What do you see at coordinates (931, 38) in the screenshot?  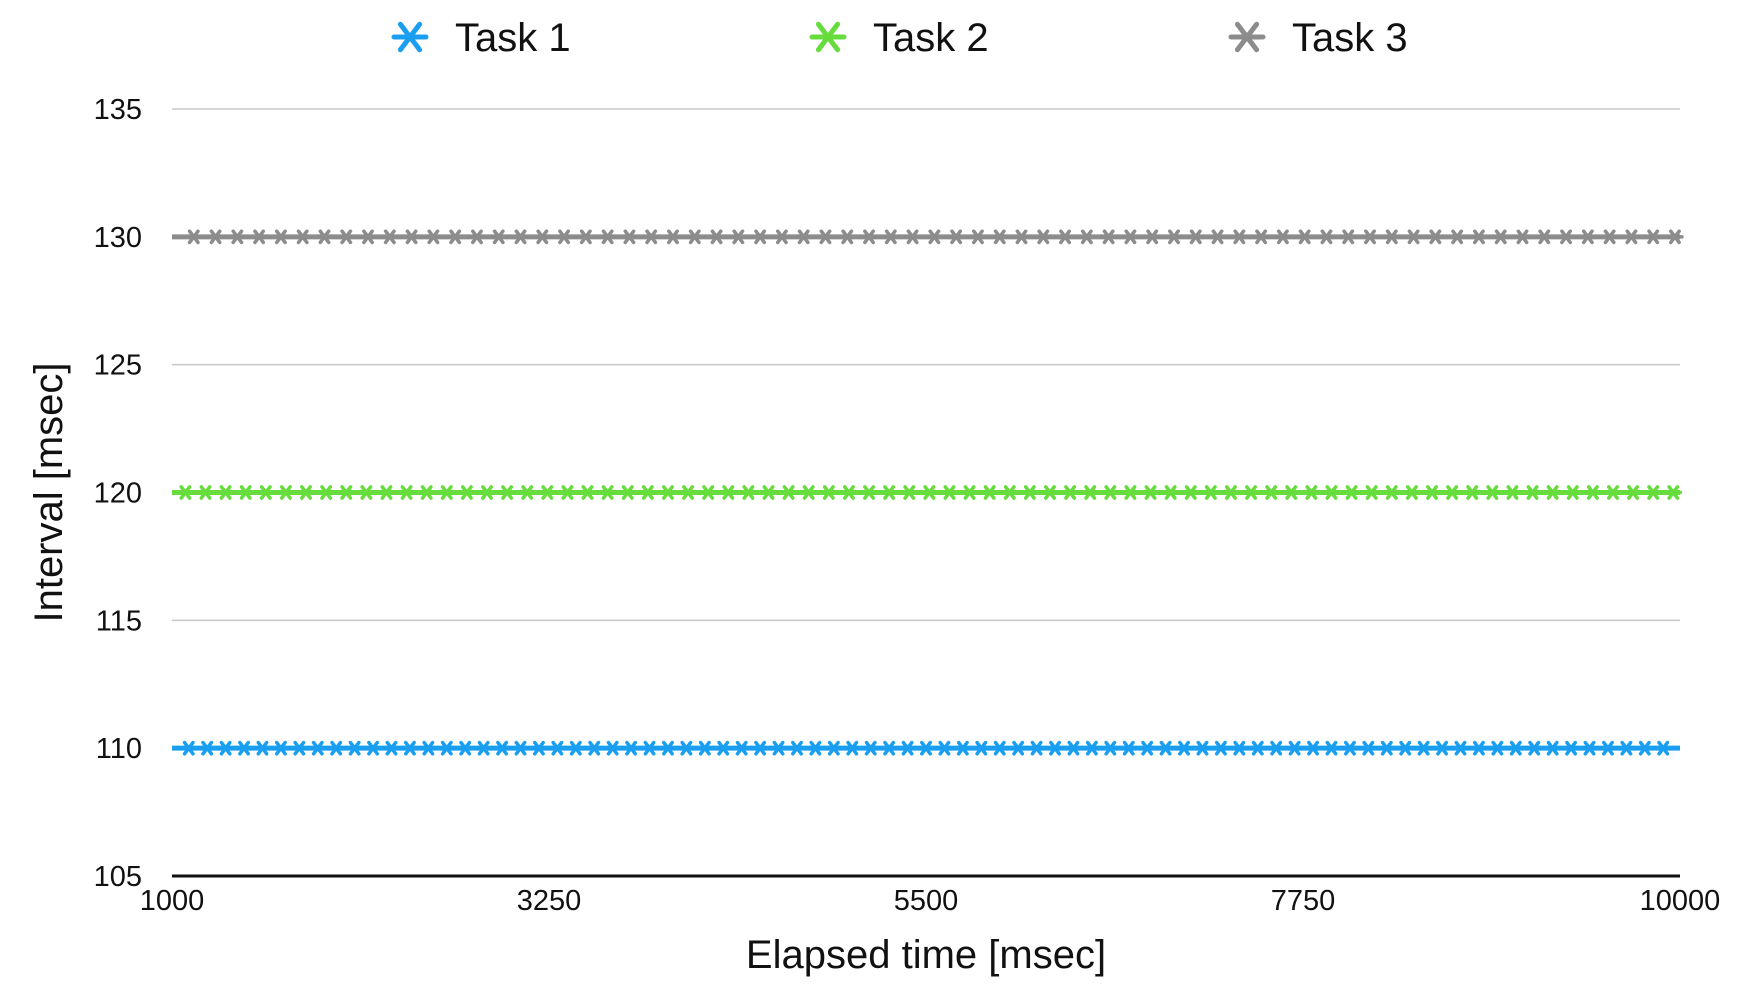 I see `legend-label: Task 2` at bounding box center [931, 38].